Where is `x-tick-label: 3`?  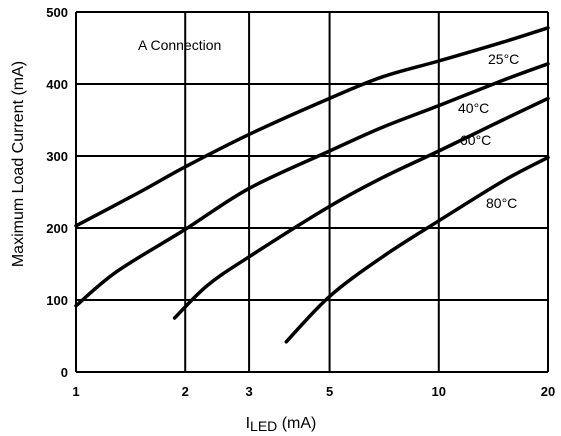
x-tick-label: 3 is located at coordinates (248, 391).